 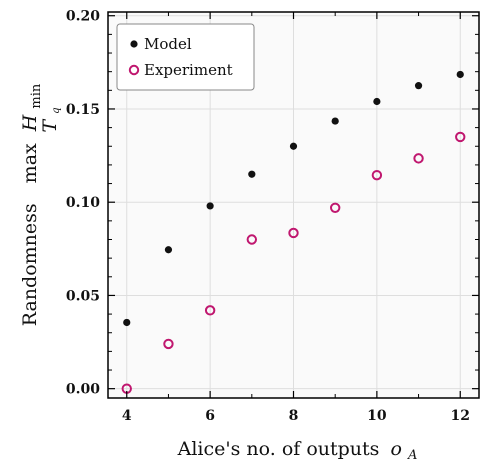 What do you see at coordinates (56, 110) in the screenshot?
I see `y-axis-label-q: q` at bounding box center [56, 110].